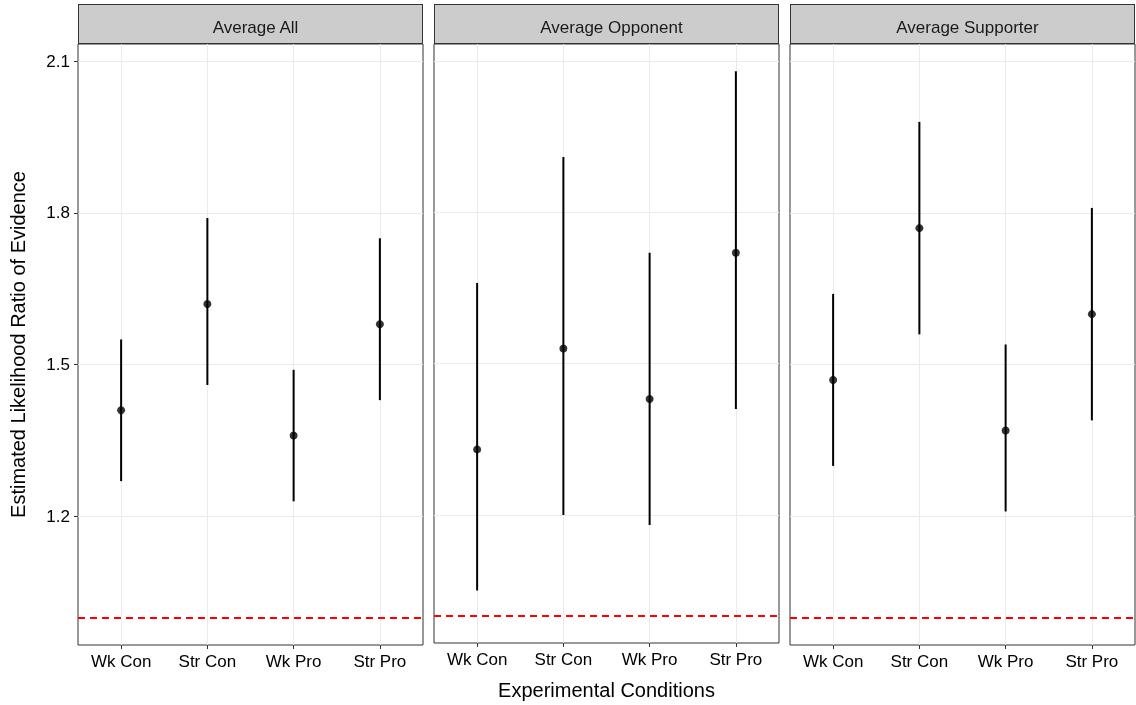 The height and width of the screenshot is (705, 1136). What do you see at coordinates (58, 516) in the screenshot?
I see `y-tick-label: 1.2` at bounding box center [58, 516].